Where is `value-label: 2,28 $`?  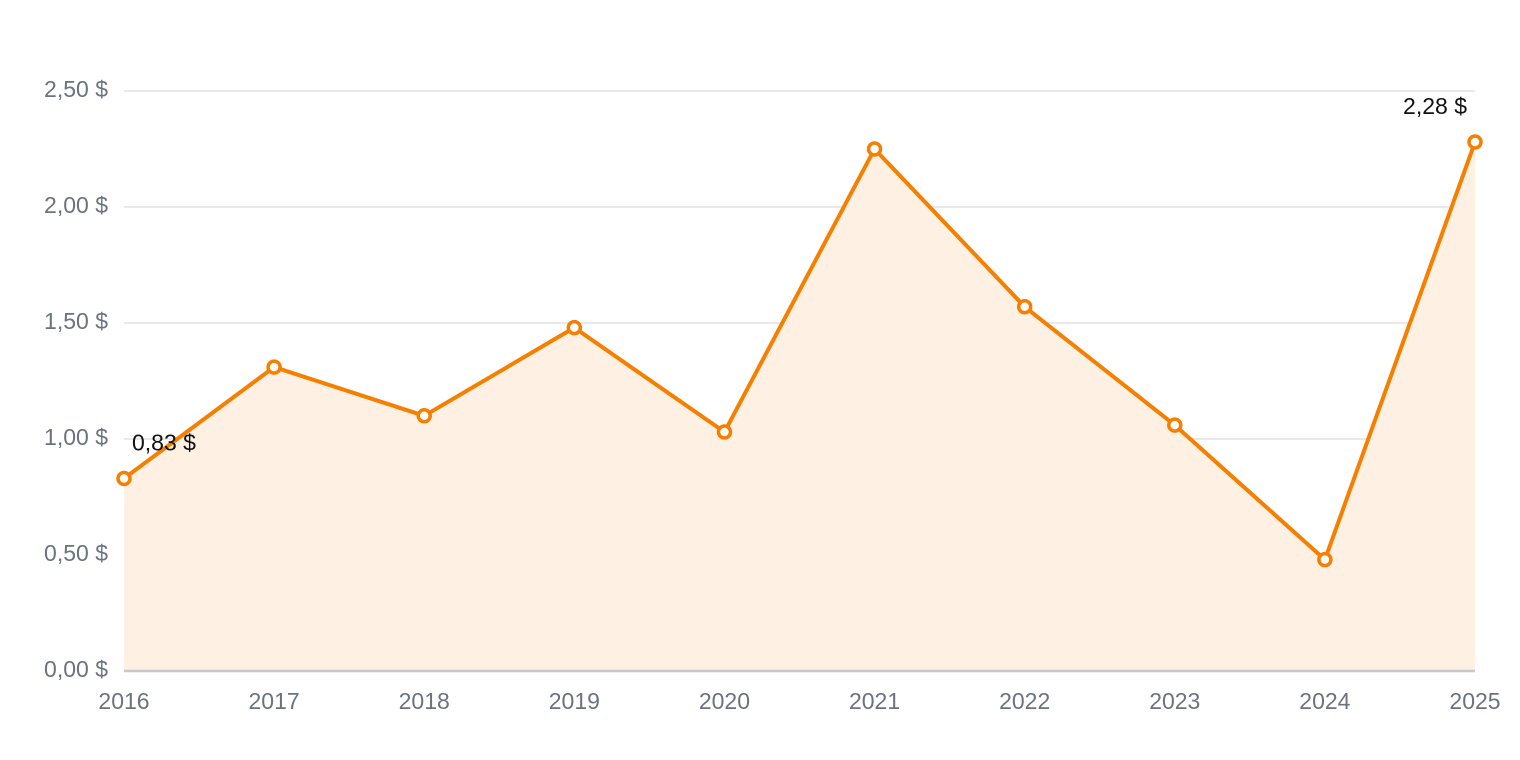
value-label: 2,28 $ is located at coordinates (1435, 106).